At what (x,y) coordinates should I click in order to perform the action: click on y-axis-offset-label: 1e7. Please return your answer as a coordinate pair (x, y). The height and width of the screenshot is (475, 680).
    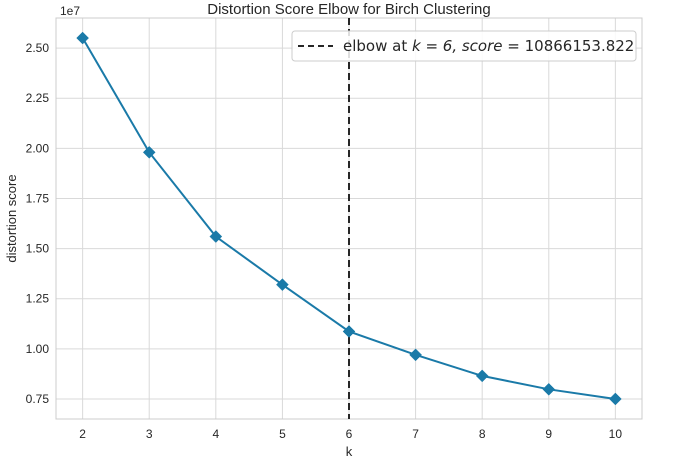
    Looking at the image, I should click on (70, 11).